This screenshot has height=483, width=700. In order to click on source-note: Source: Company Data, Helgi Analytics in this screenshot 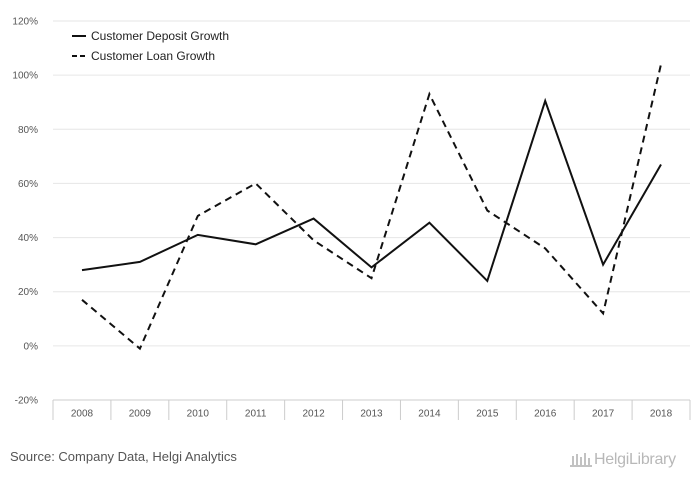, I will do `click(123, 456)`.